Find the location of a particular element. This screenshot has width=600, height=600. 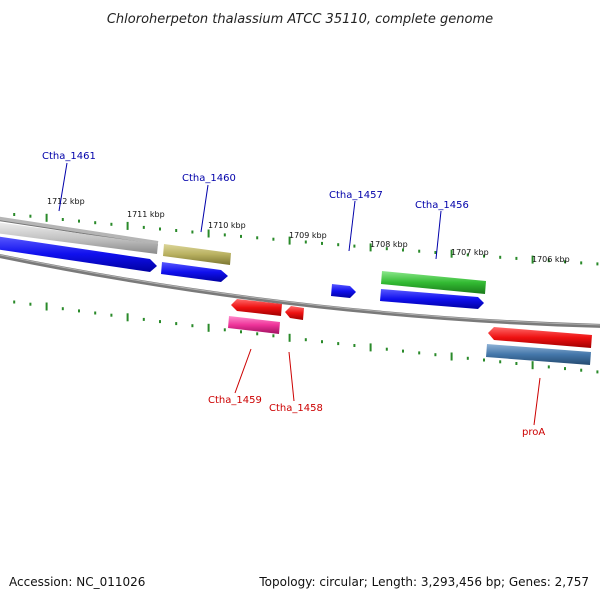

genome-backbone is located at coordinates (300, 290).